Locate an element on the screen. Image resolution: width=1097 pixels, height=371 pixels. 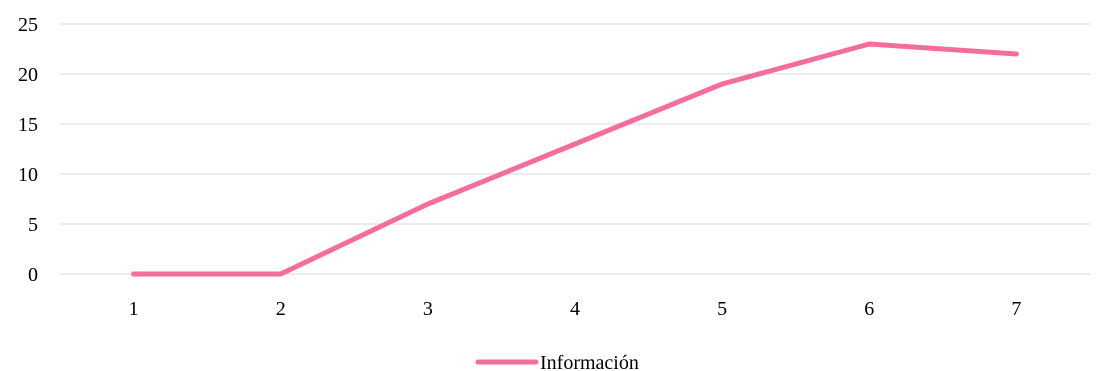
x-tick-label: 2 is located at coordinates (281, 309).